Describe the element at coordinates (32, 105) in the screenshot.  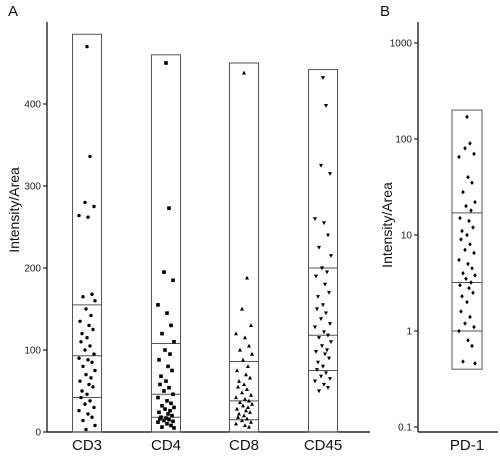
I see `y-tick-label: 400` at that location.